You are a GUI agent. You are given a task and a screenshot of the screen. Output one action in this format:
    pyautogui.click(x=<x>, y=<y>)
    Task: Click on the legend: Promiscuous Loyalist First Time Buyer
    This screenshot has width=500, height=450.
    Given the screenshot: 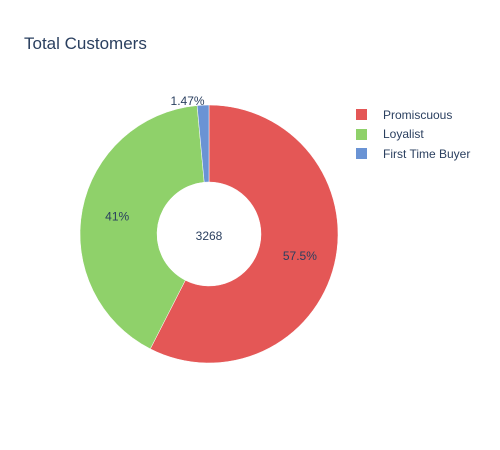 What is the action you would take?
    pyautogui.click(x=413, y=134)
    